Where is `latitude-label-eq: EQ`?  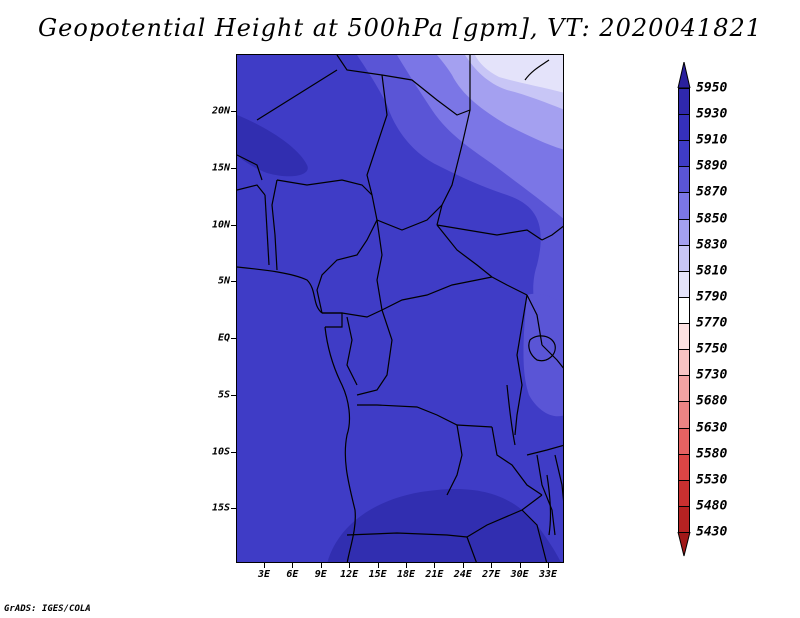
latitude-label-eq: EQ is located at coordinates (223, 338).